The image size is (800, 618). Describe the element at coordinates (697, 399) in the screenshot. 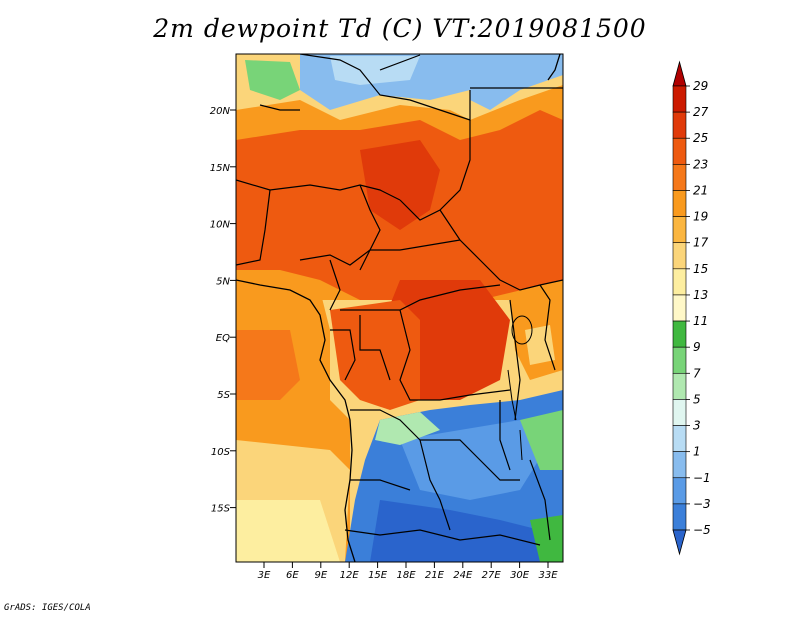

I see `colorbar-label: 5` at that location.